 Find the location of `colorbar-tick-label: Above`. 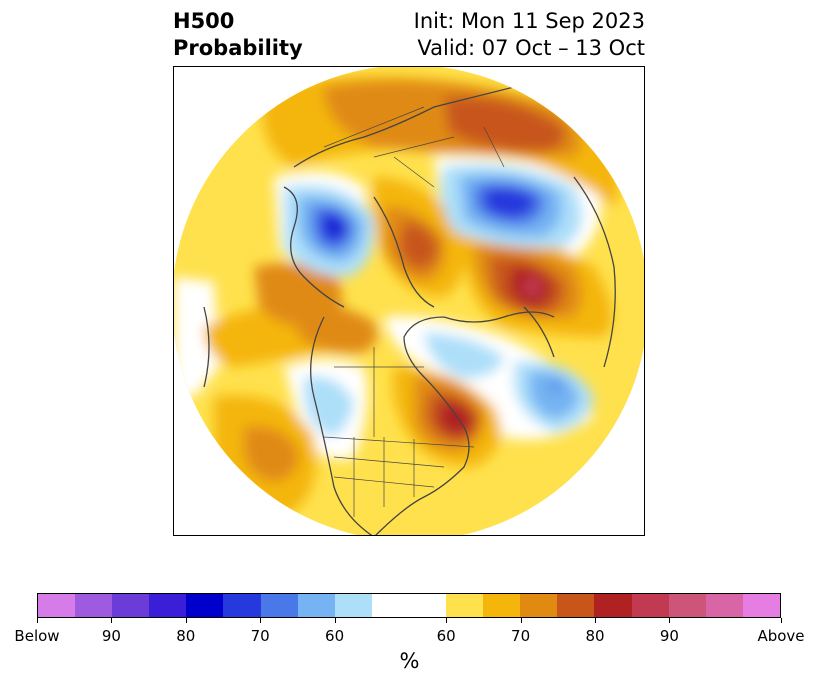

colorbar-tick-label: Above is located at coordinates (781, 636).